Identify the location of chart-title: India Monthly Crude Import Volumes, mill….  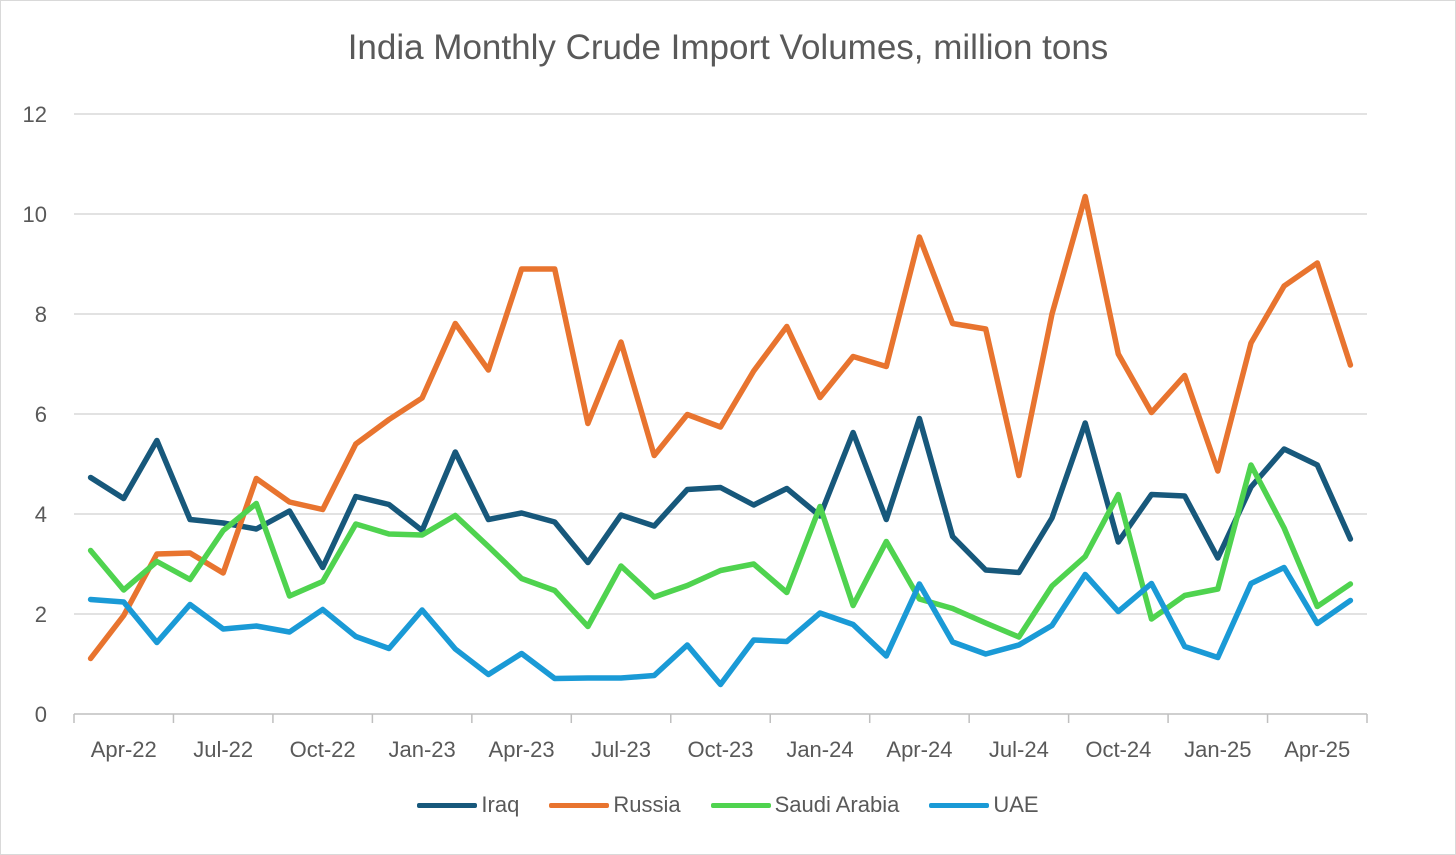
(728, 47).